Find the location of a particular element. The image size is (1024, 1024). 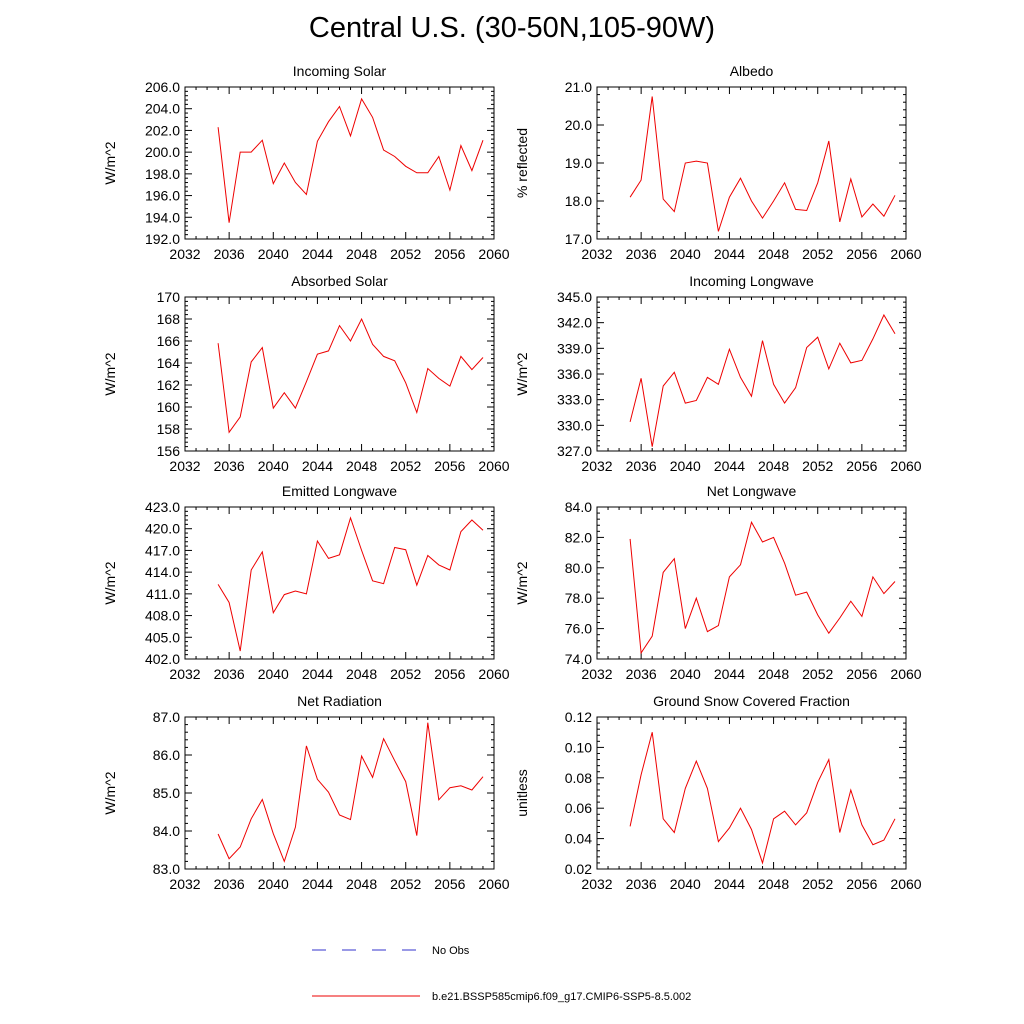

y-tick-label: 164 is located at coordinates (169, 363).